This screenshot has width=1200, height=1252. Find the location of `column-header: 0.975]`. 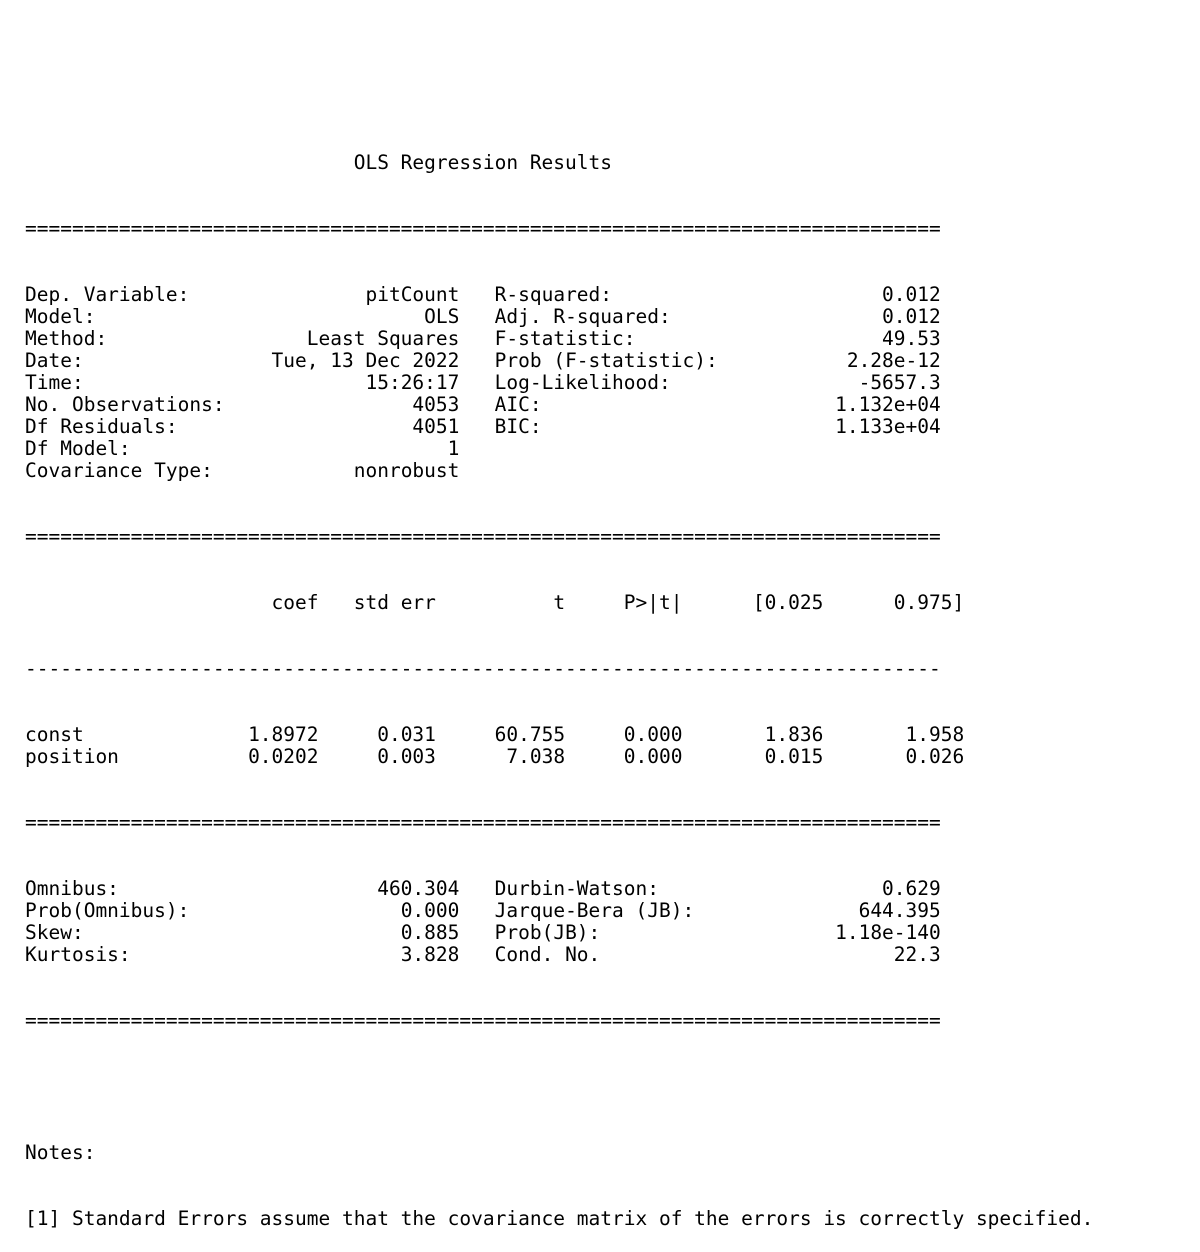

column-header: 0.975] is located at coordinates (894, 602).